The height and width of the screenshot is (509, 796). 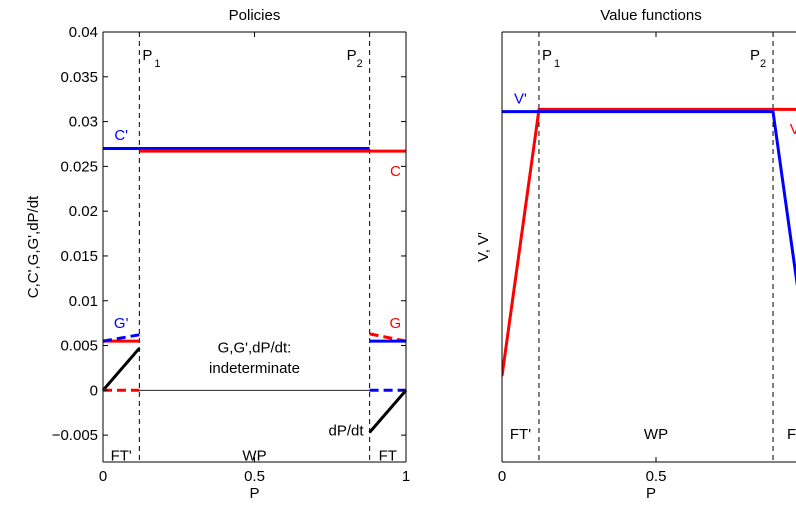 I want to click on y-tick-label-1: 0, so click(x=94, y=390).